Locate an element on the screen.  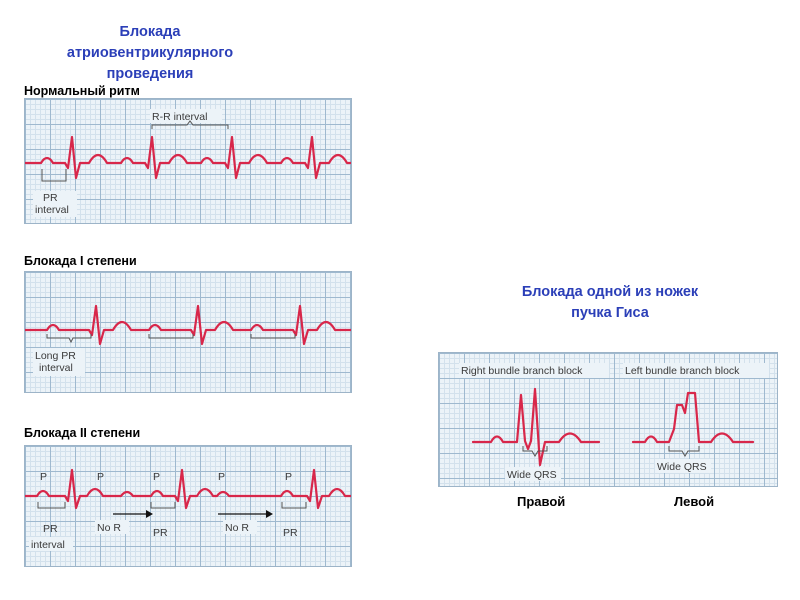
normal-rhythm-ecg: R-R interval PR interval is located at coordinates (188, 161).